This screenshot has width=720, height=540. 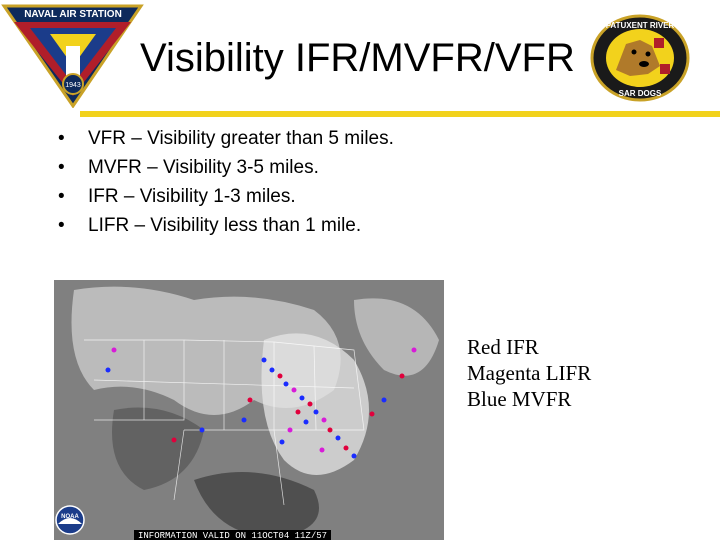 What do you see at coordinates (73, 85) in the screenshot?
I see `logo-left-year: 1943` at bounding box center [73, 85].